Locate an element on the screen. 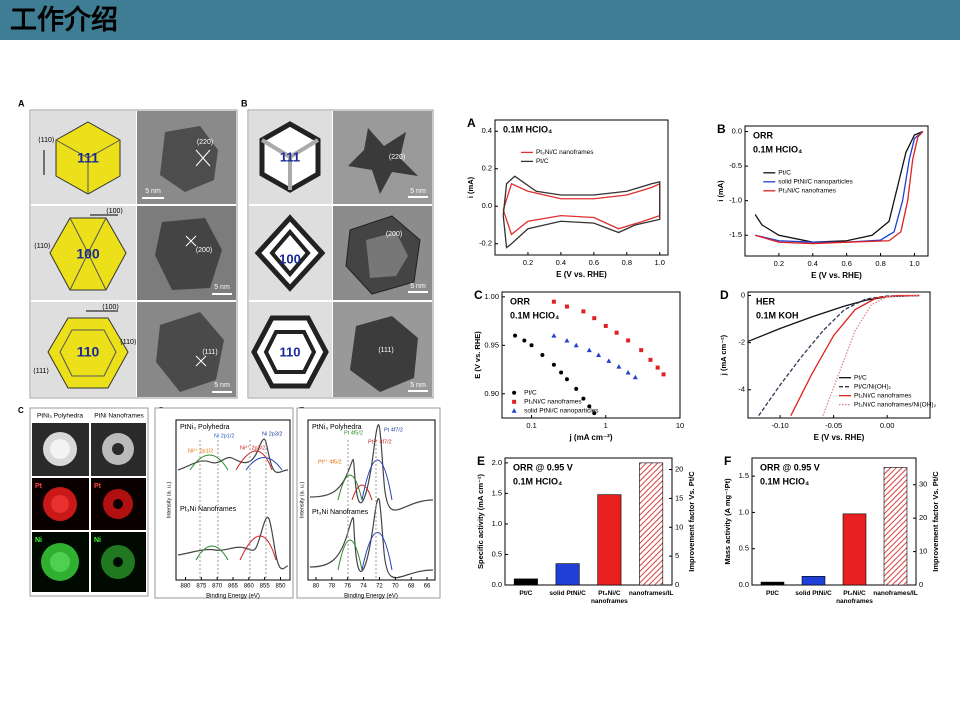  x-tick-label: Pt₃Ni/C nanoframes is located at coordinates (609, 597).